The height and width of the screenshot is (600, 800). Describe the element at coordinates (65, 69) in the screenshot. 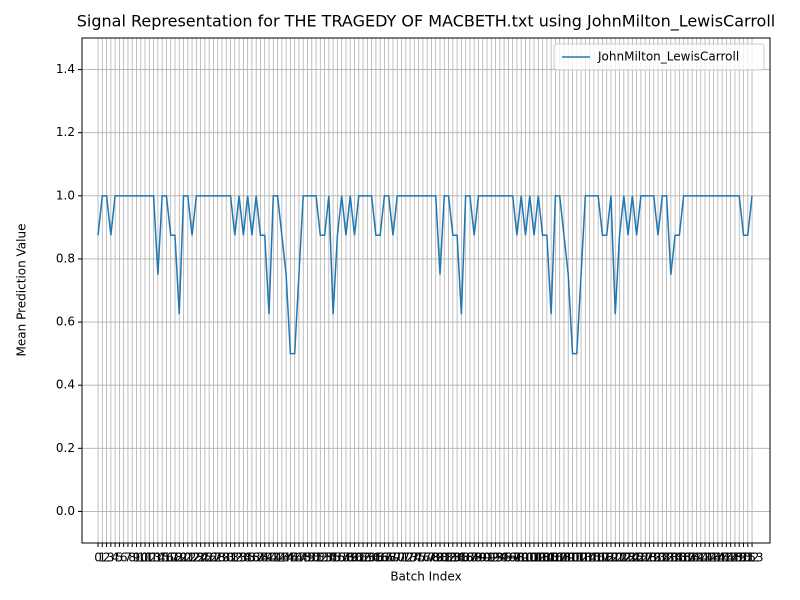

I see `y-tick-label: 1.4` at that location.